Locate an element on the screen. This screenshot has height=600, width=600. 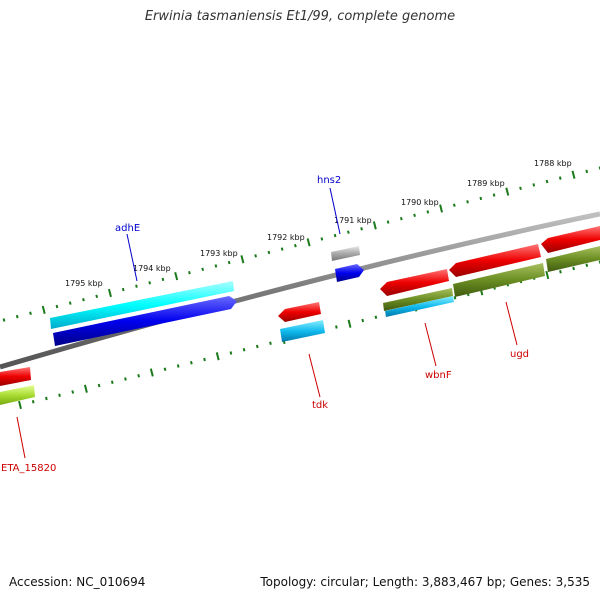
gene-ugd-feature is located at coordinates (499, 280).